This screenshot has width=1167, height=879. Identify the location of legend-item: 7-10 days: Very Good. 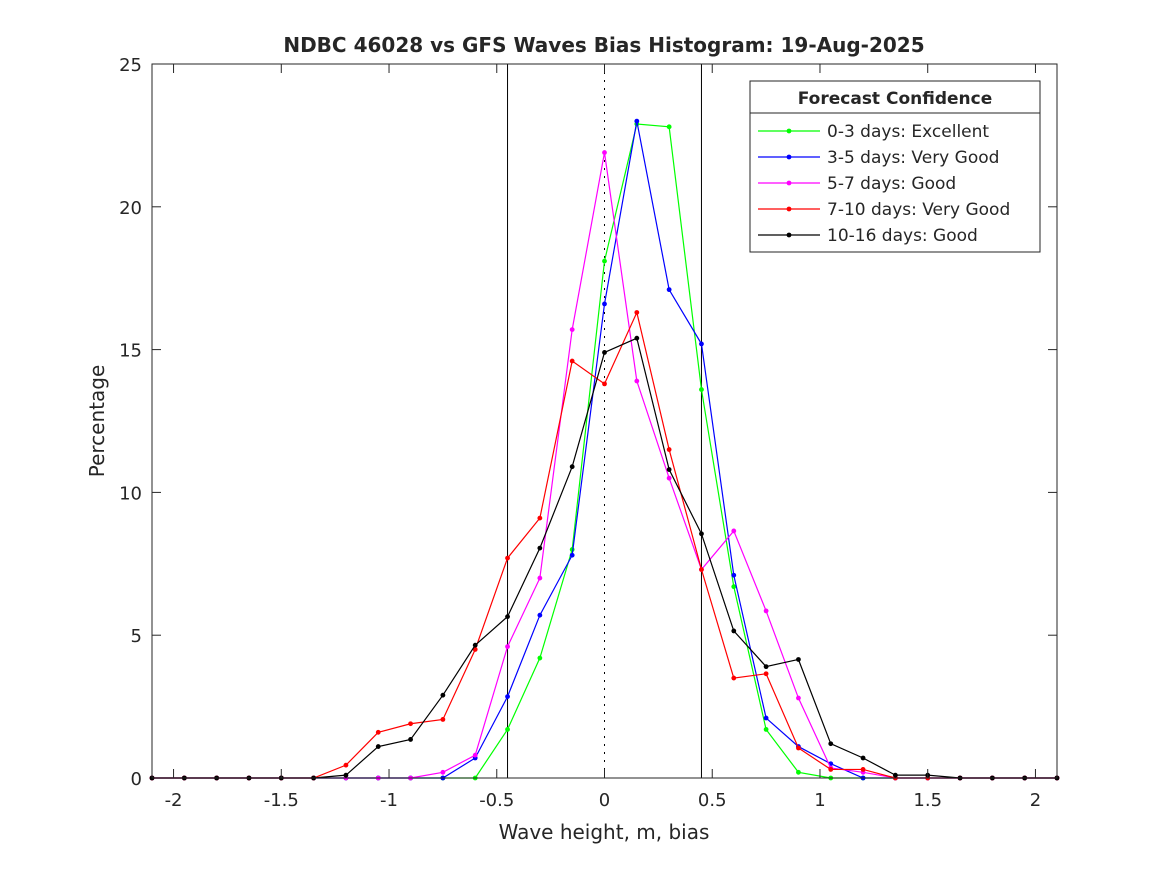
(884, 210).